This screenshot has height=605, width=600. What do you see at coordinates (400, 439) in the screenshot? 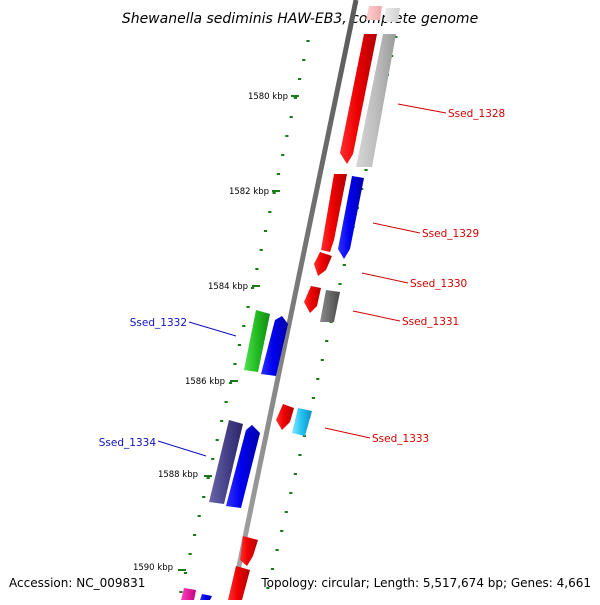
I see `gene-label-ssed-1333: Ssed_1333` at bounding box center [400, 439].